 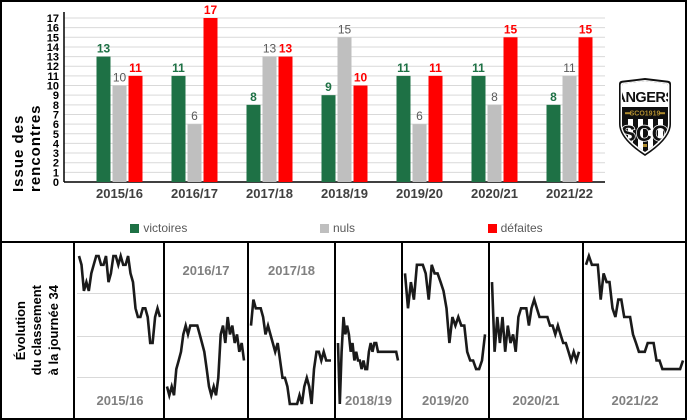 What do you see at coordinates (53, 48) in the screenshot?
I see `y-tick-label: 14` at bounding box center [53, 48].